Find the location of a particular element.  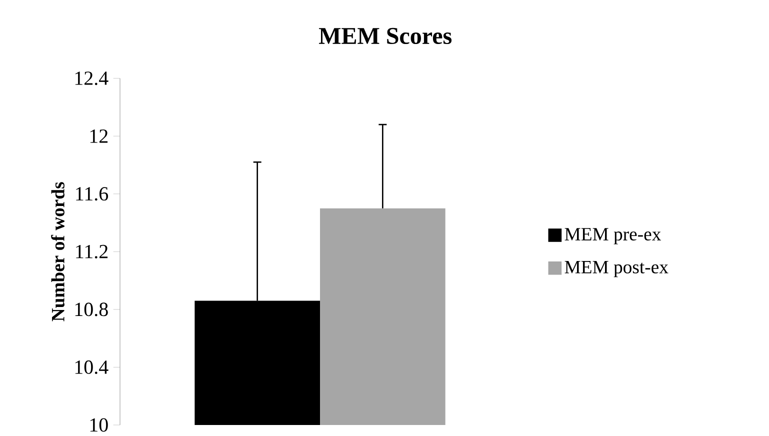

y-tick-label: 10.8 is located at coordinates (91, 309).